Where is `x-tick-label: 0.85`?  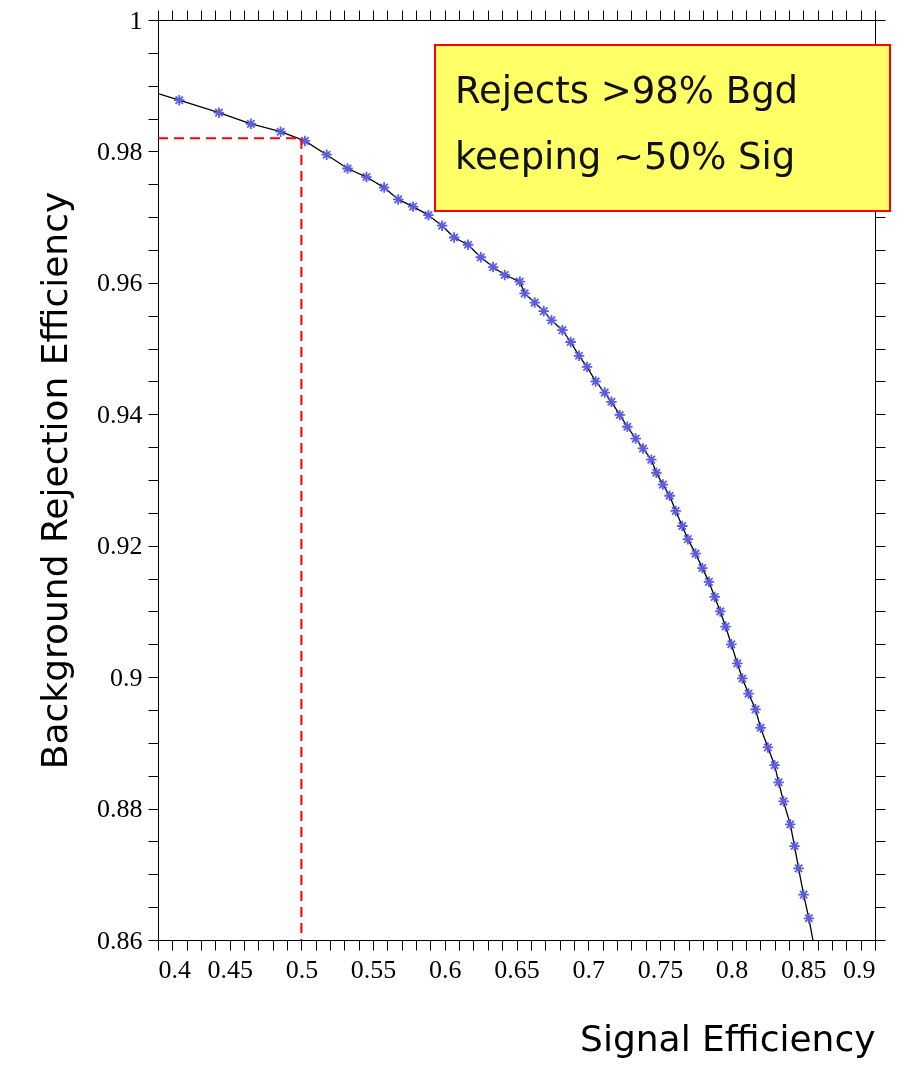
x-tick-label: 0.85 is located at coordinates (804, 969).